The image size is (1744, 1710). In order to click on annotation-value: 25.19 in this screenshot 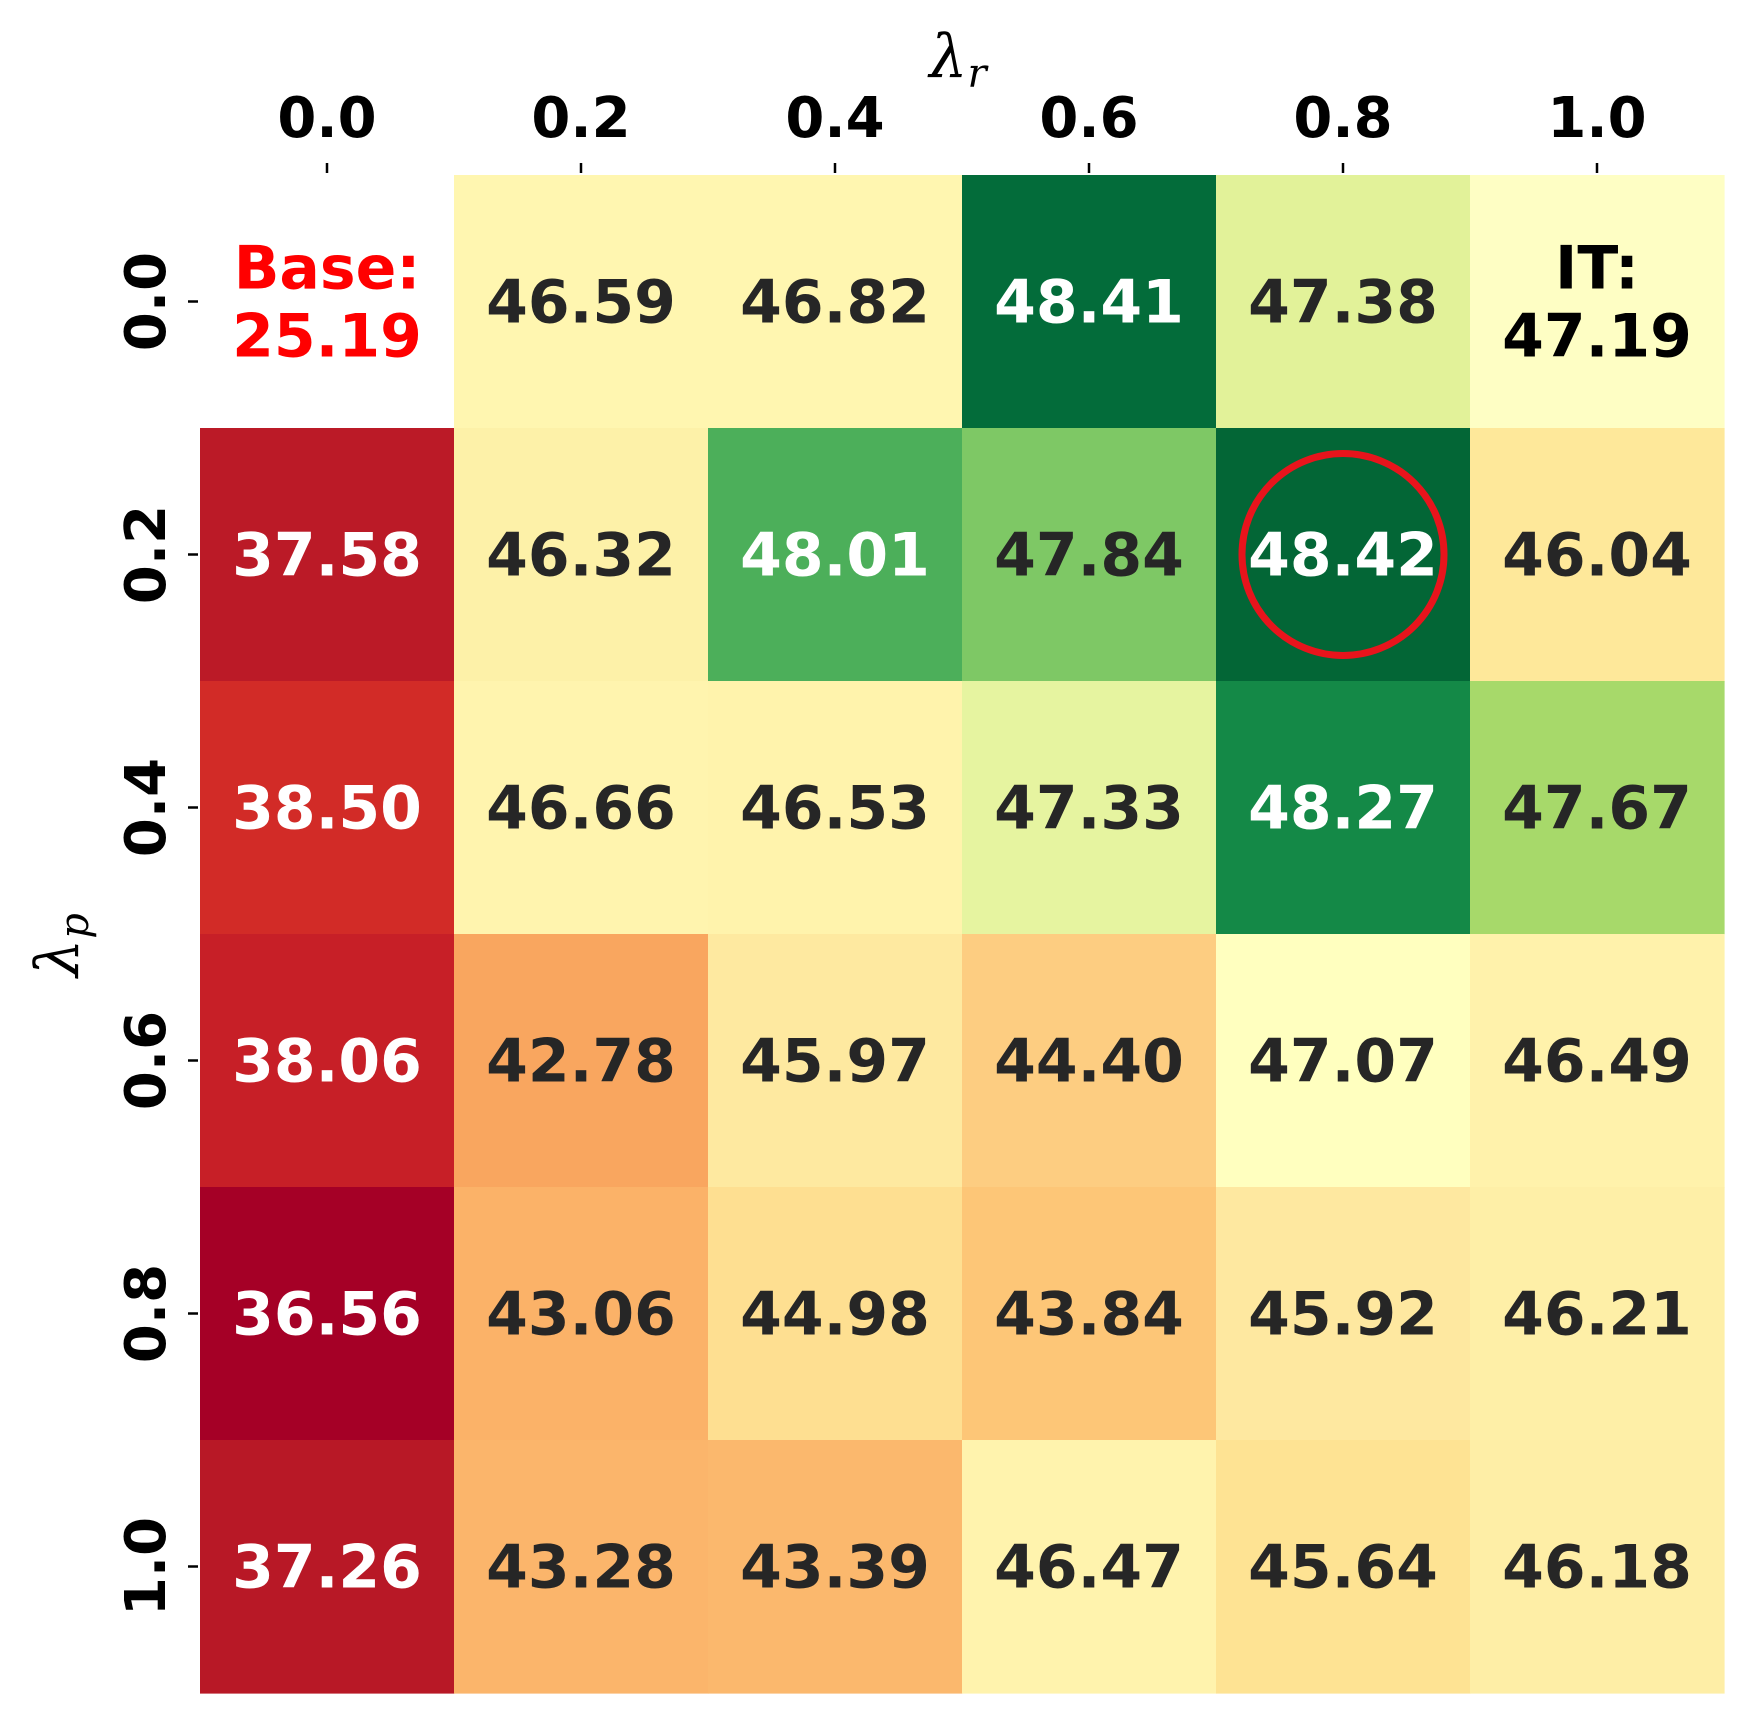, I will do `click(327, 337)`.